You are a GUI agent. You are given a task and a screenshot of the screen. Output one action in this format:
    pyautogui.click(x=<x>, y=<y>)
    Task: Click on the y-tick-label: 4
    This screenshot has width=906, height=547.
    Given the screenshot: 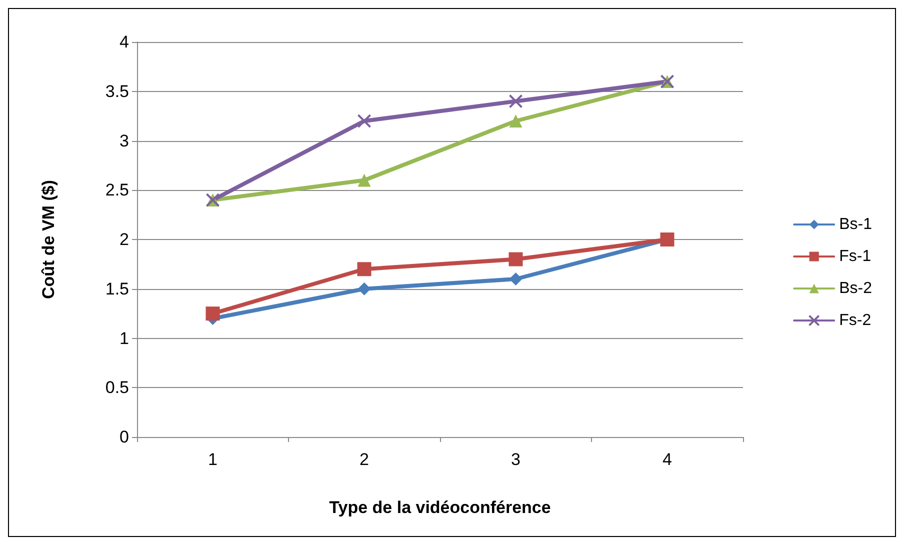 What is the action you would take?
    pyautogui.click(x=124, y=42)
    